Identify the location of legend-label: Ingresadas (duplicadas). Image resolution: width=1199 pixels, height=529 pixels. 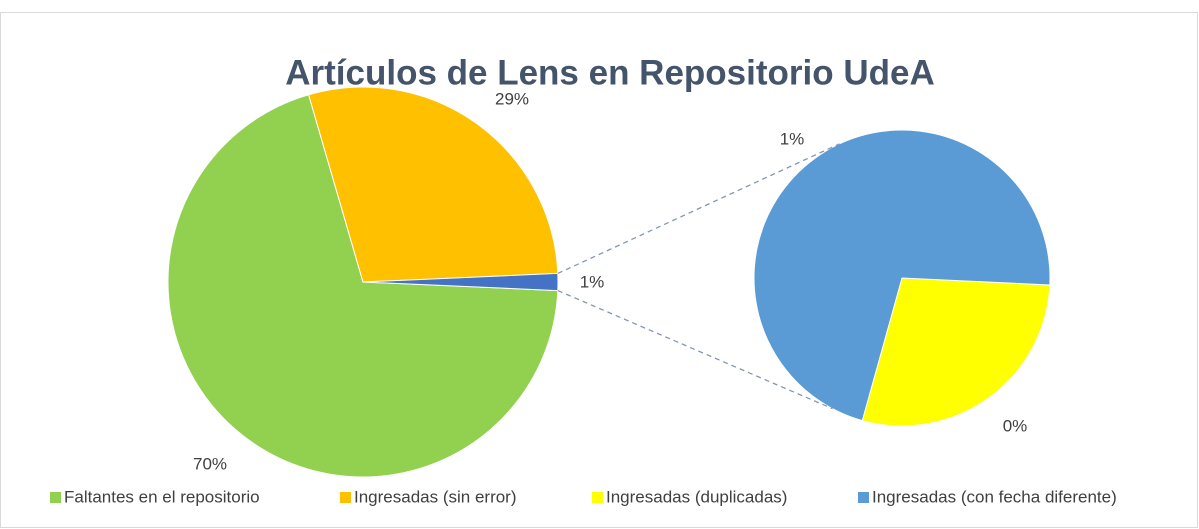
(696, 496).